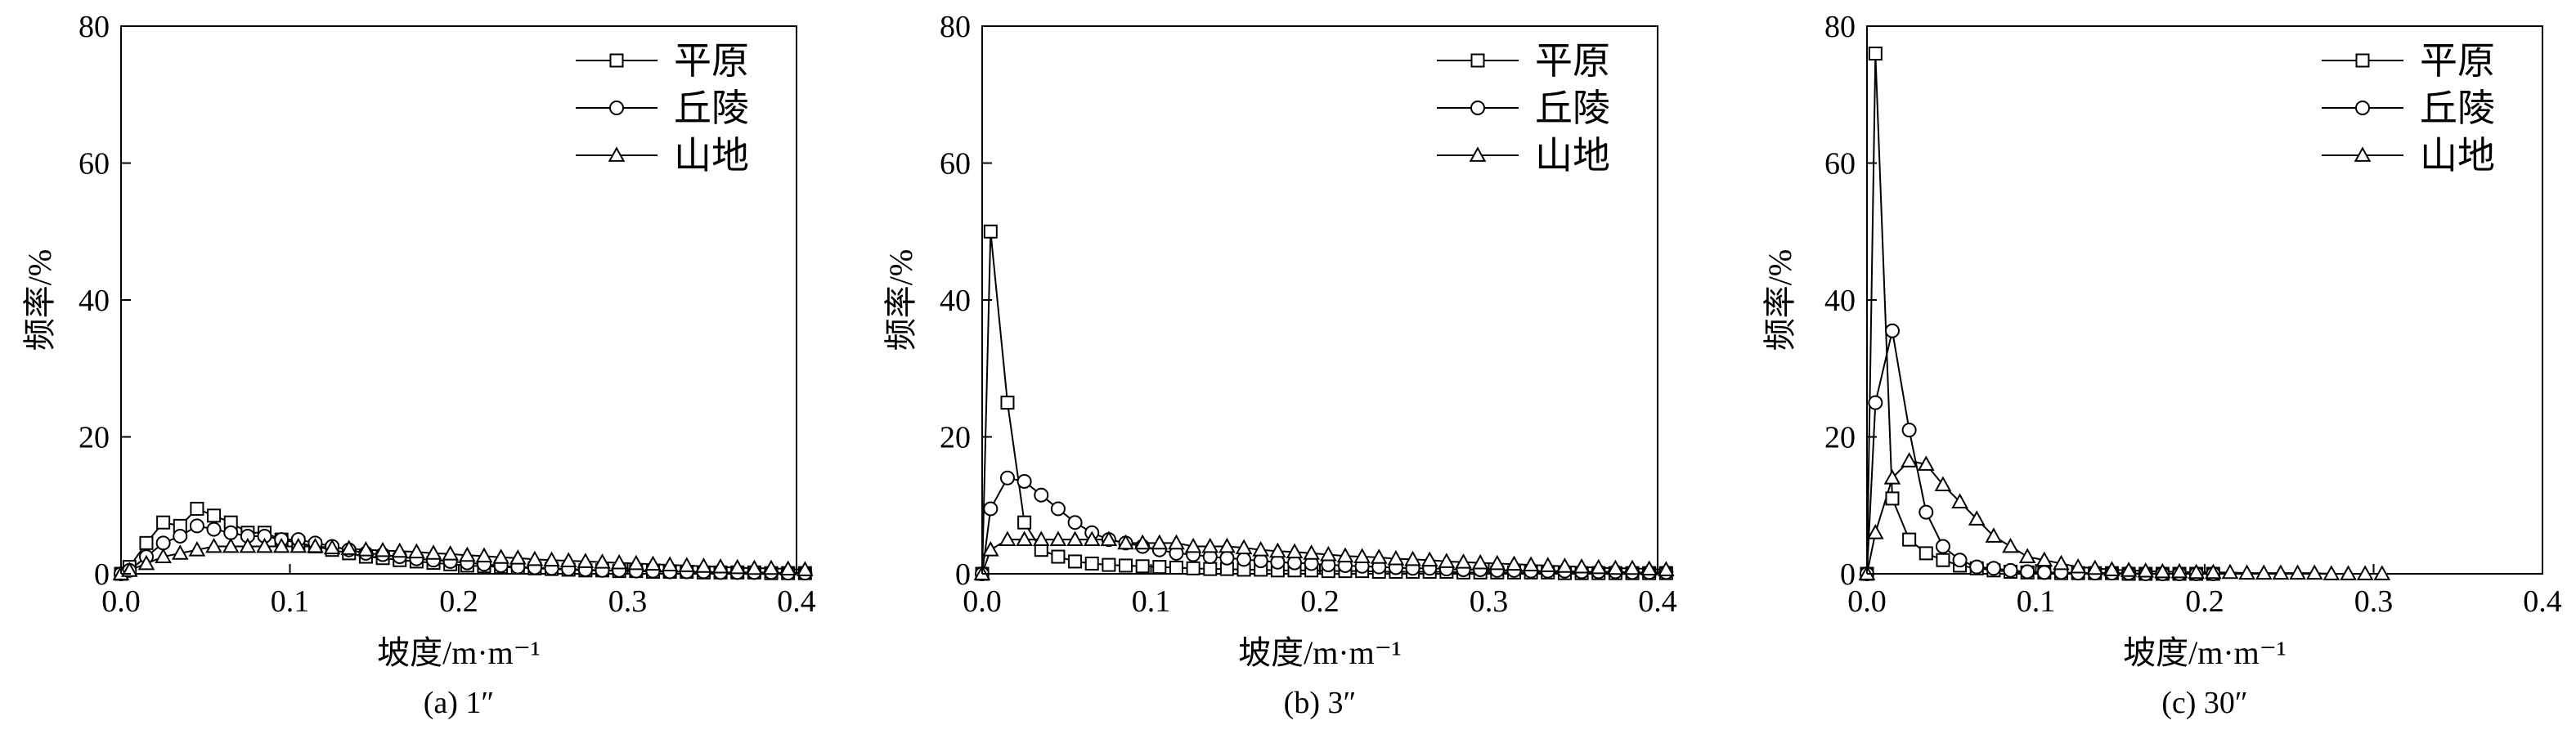 This screenshot has height=743, width=2576. I want to click on panel-caption: (b) 3″, so click(1320, 703).